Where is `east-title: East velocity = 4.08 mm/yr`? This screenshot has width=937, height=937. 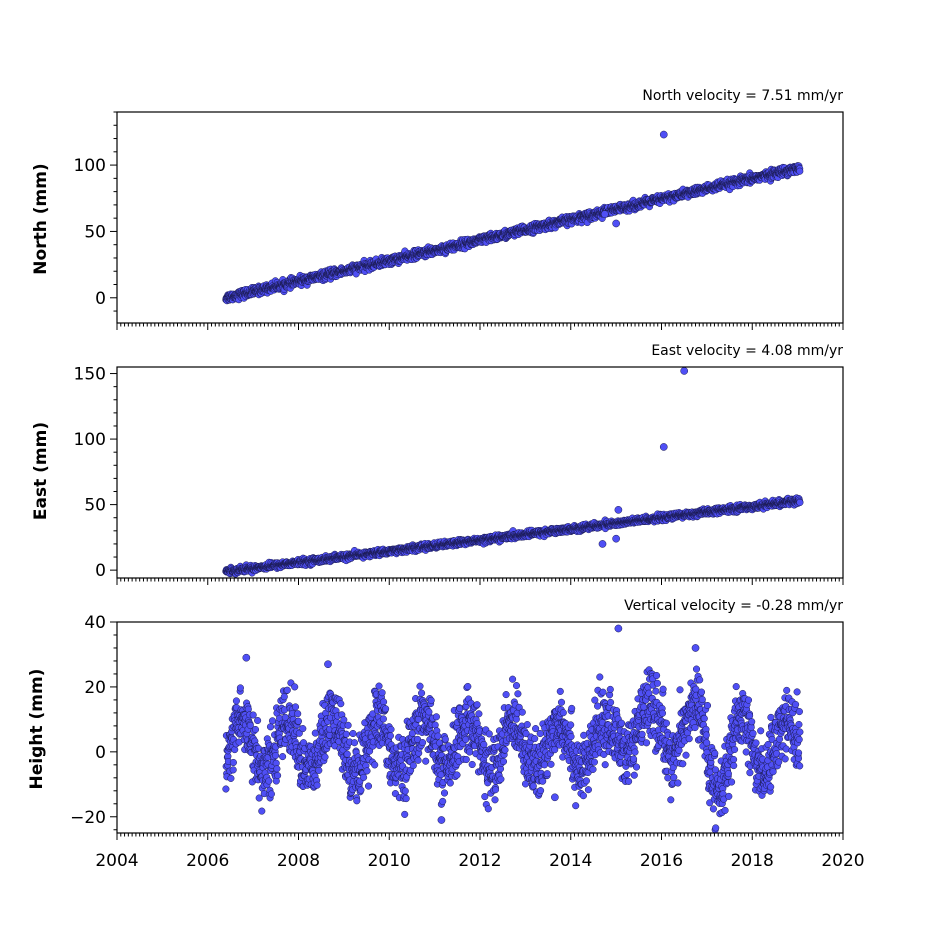 east-title: East velocity = 4.08 mm/yr is located at coordinates (747, 351).